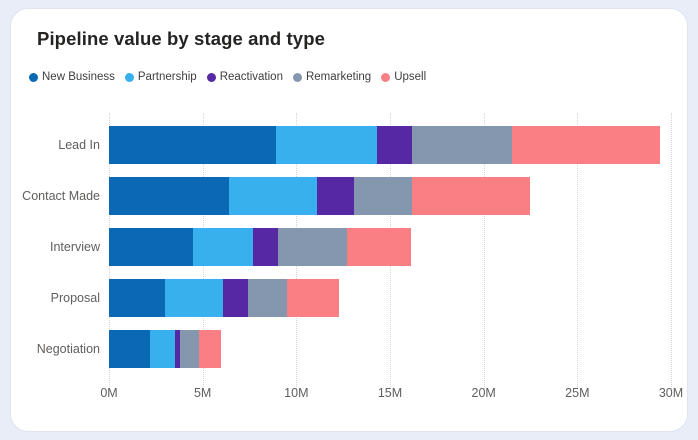 This screenshot has height=440, width=698. I want to click on category-label: Negotiation, so click(68, 349).